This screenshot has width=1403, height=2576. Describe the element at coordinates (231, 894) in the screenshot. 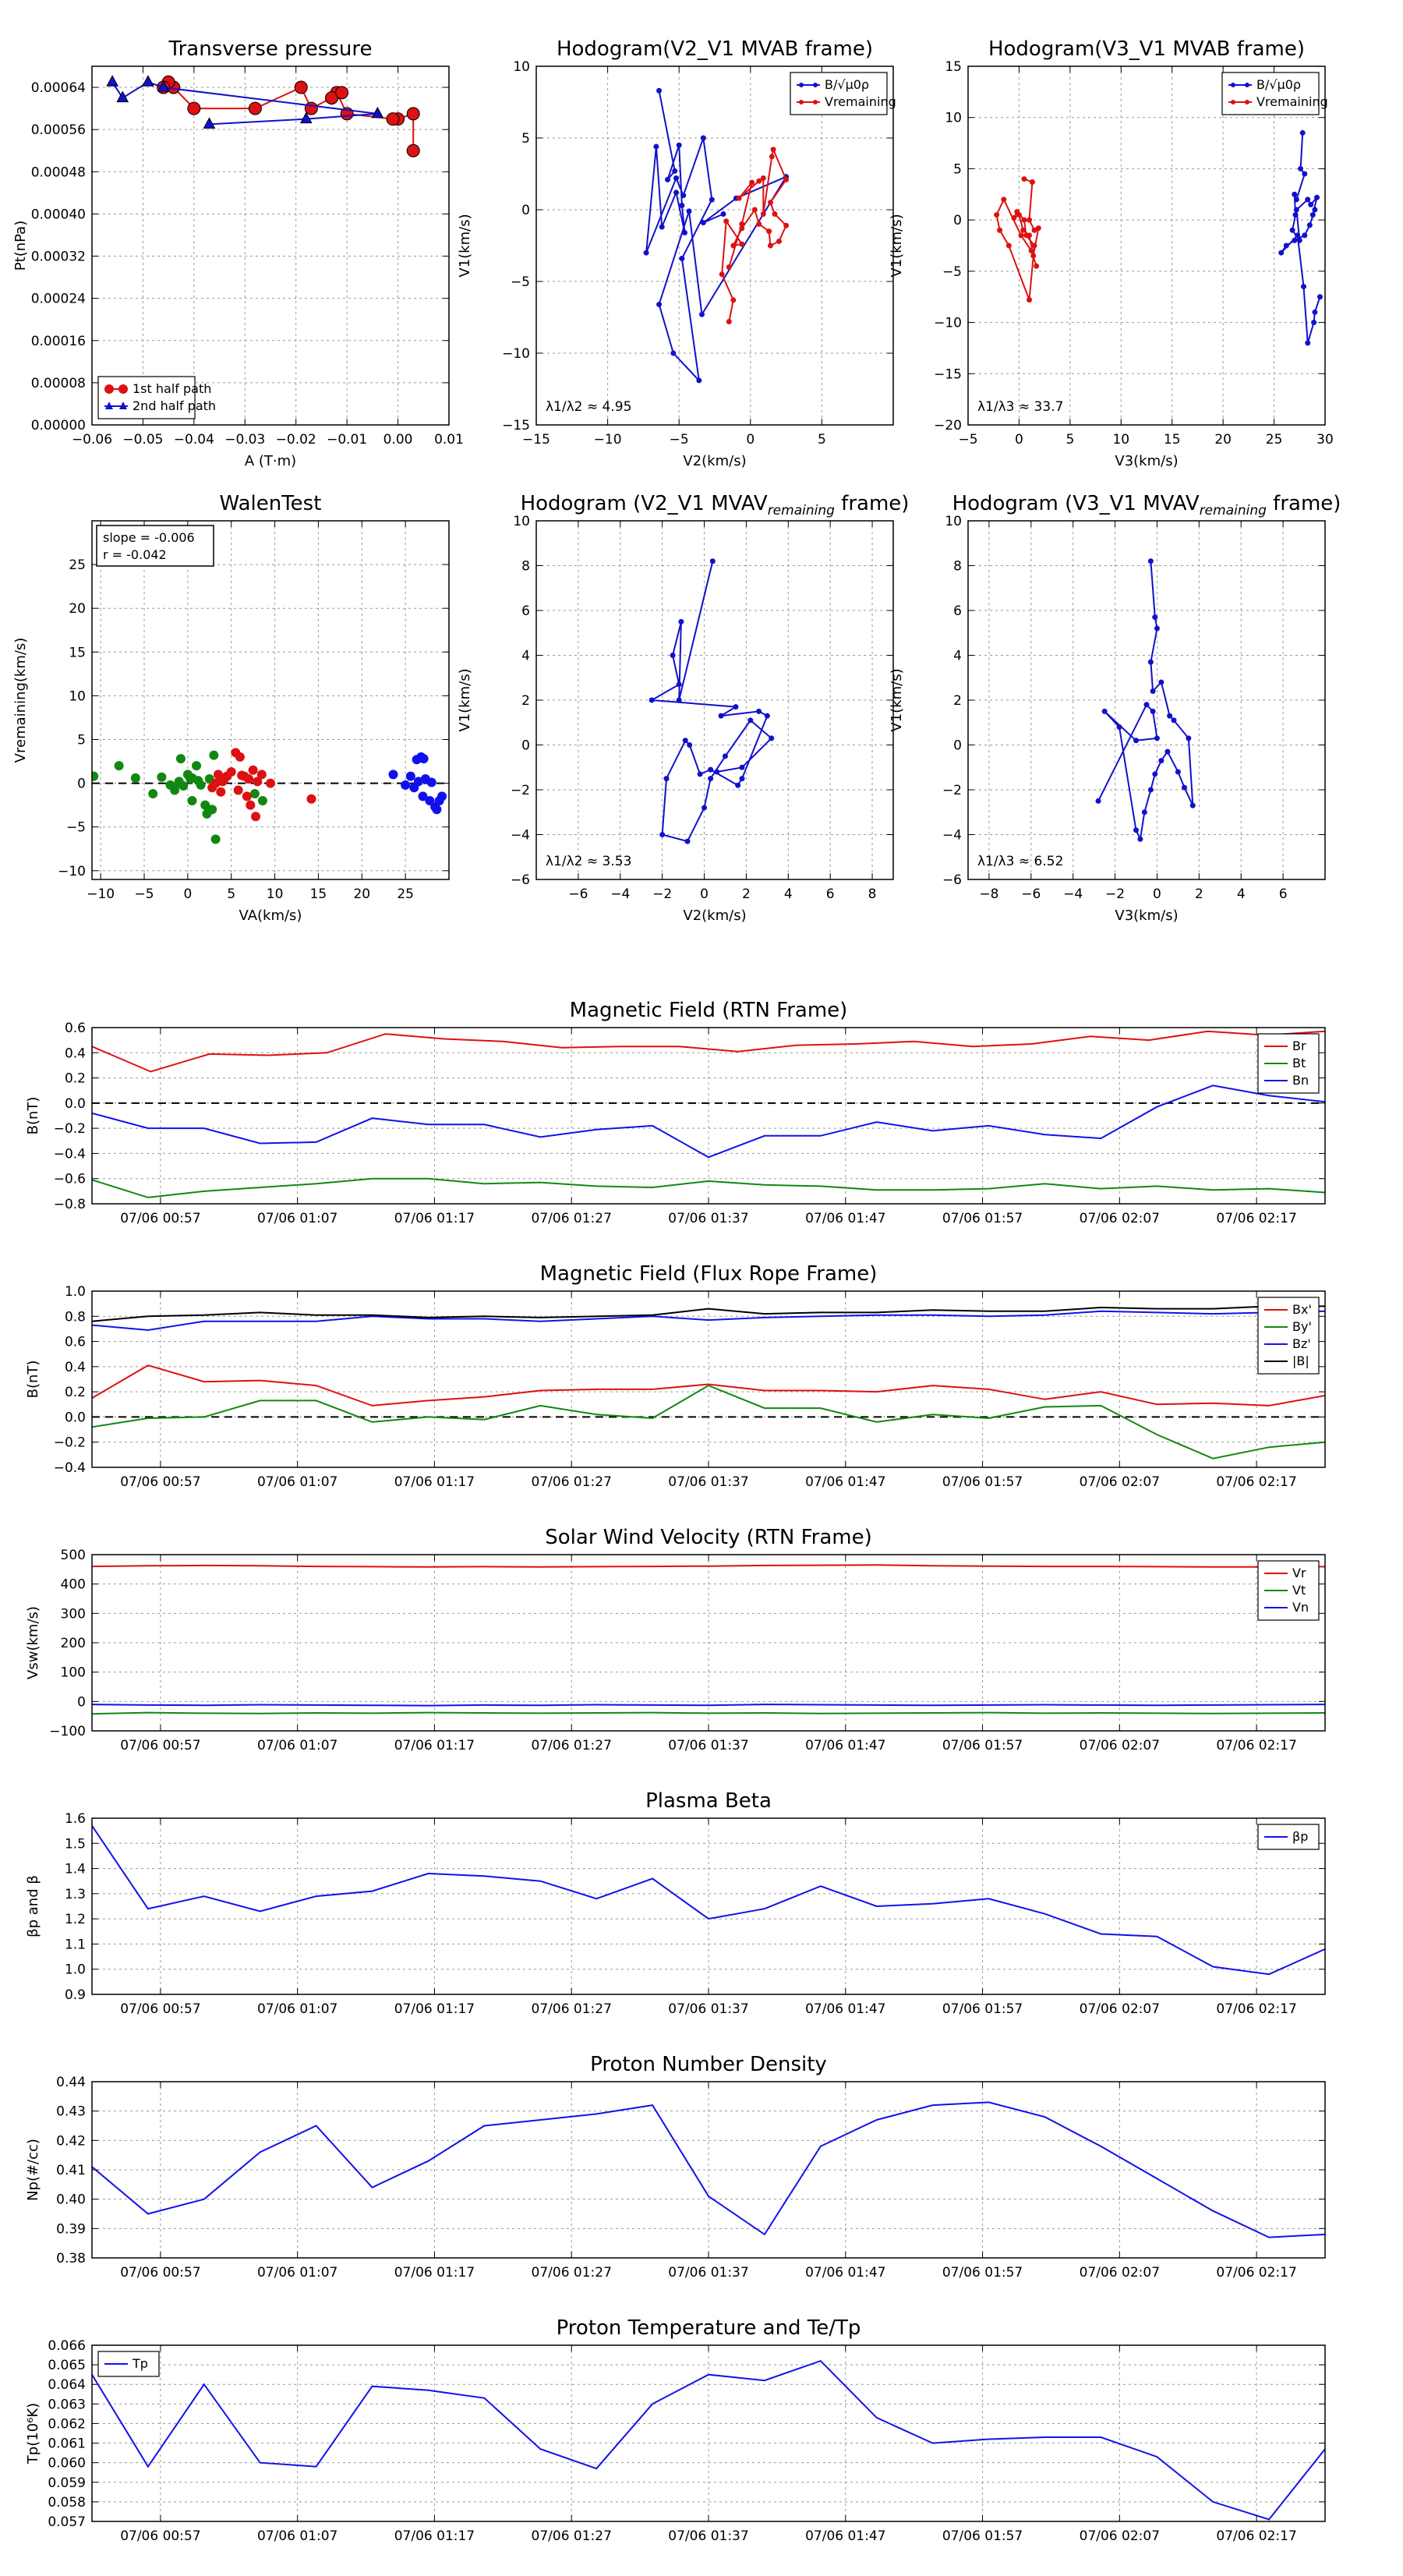

I see `x-tick-label: 5` at that location.